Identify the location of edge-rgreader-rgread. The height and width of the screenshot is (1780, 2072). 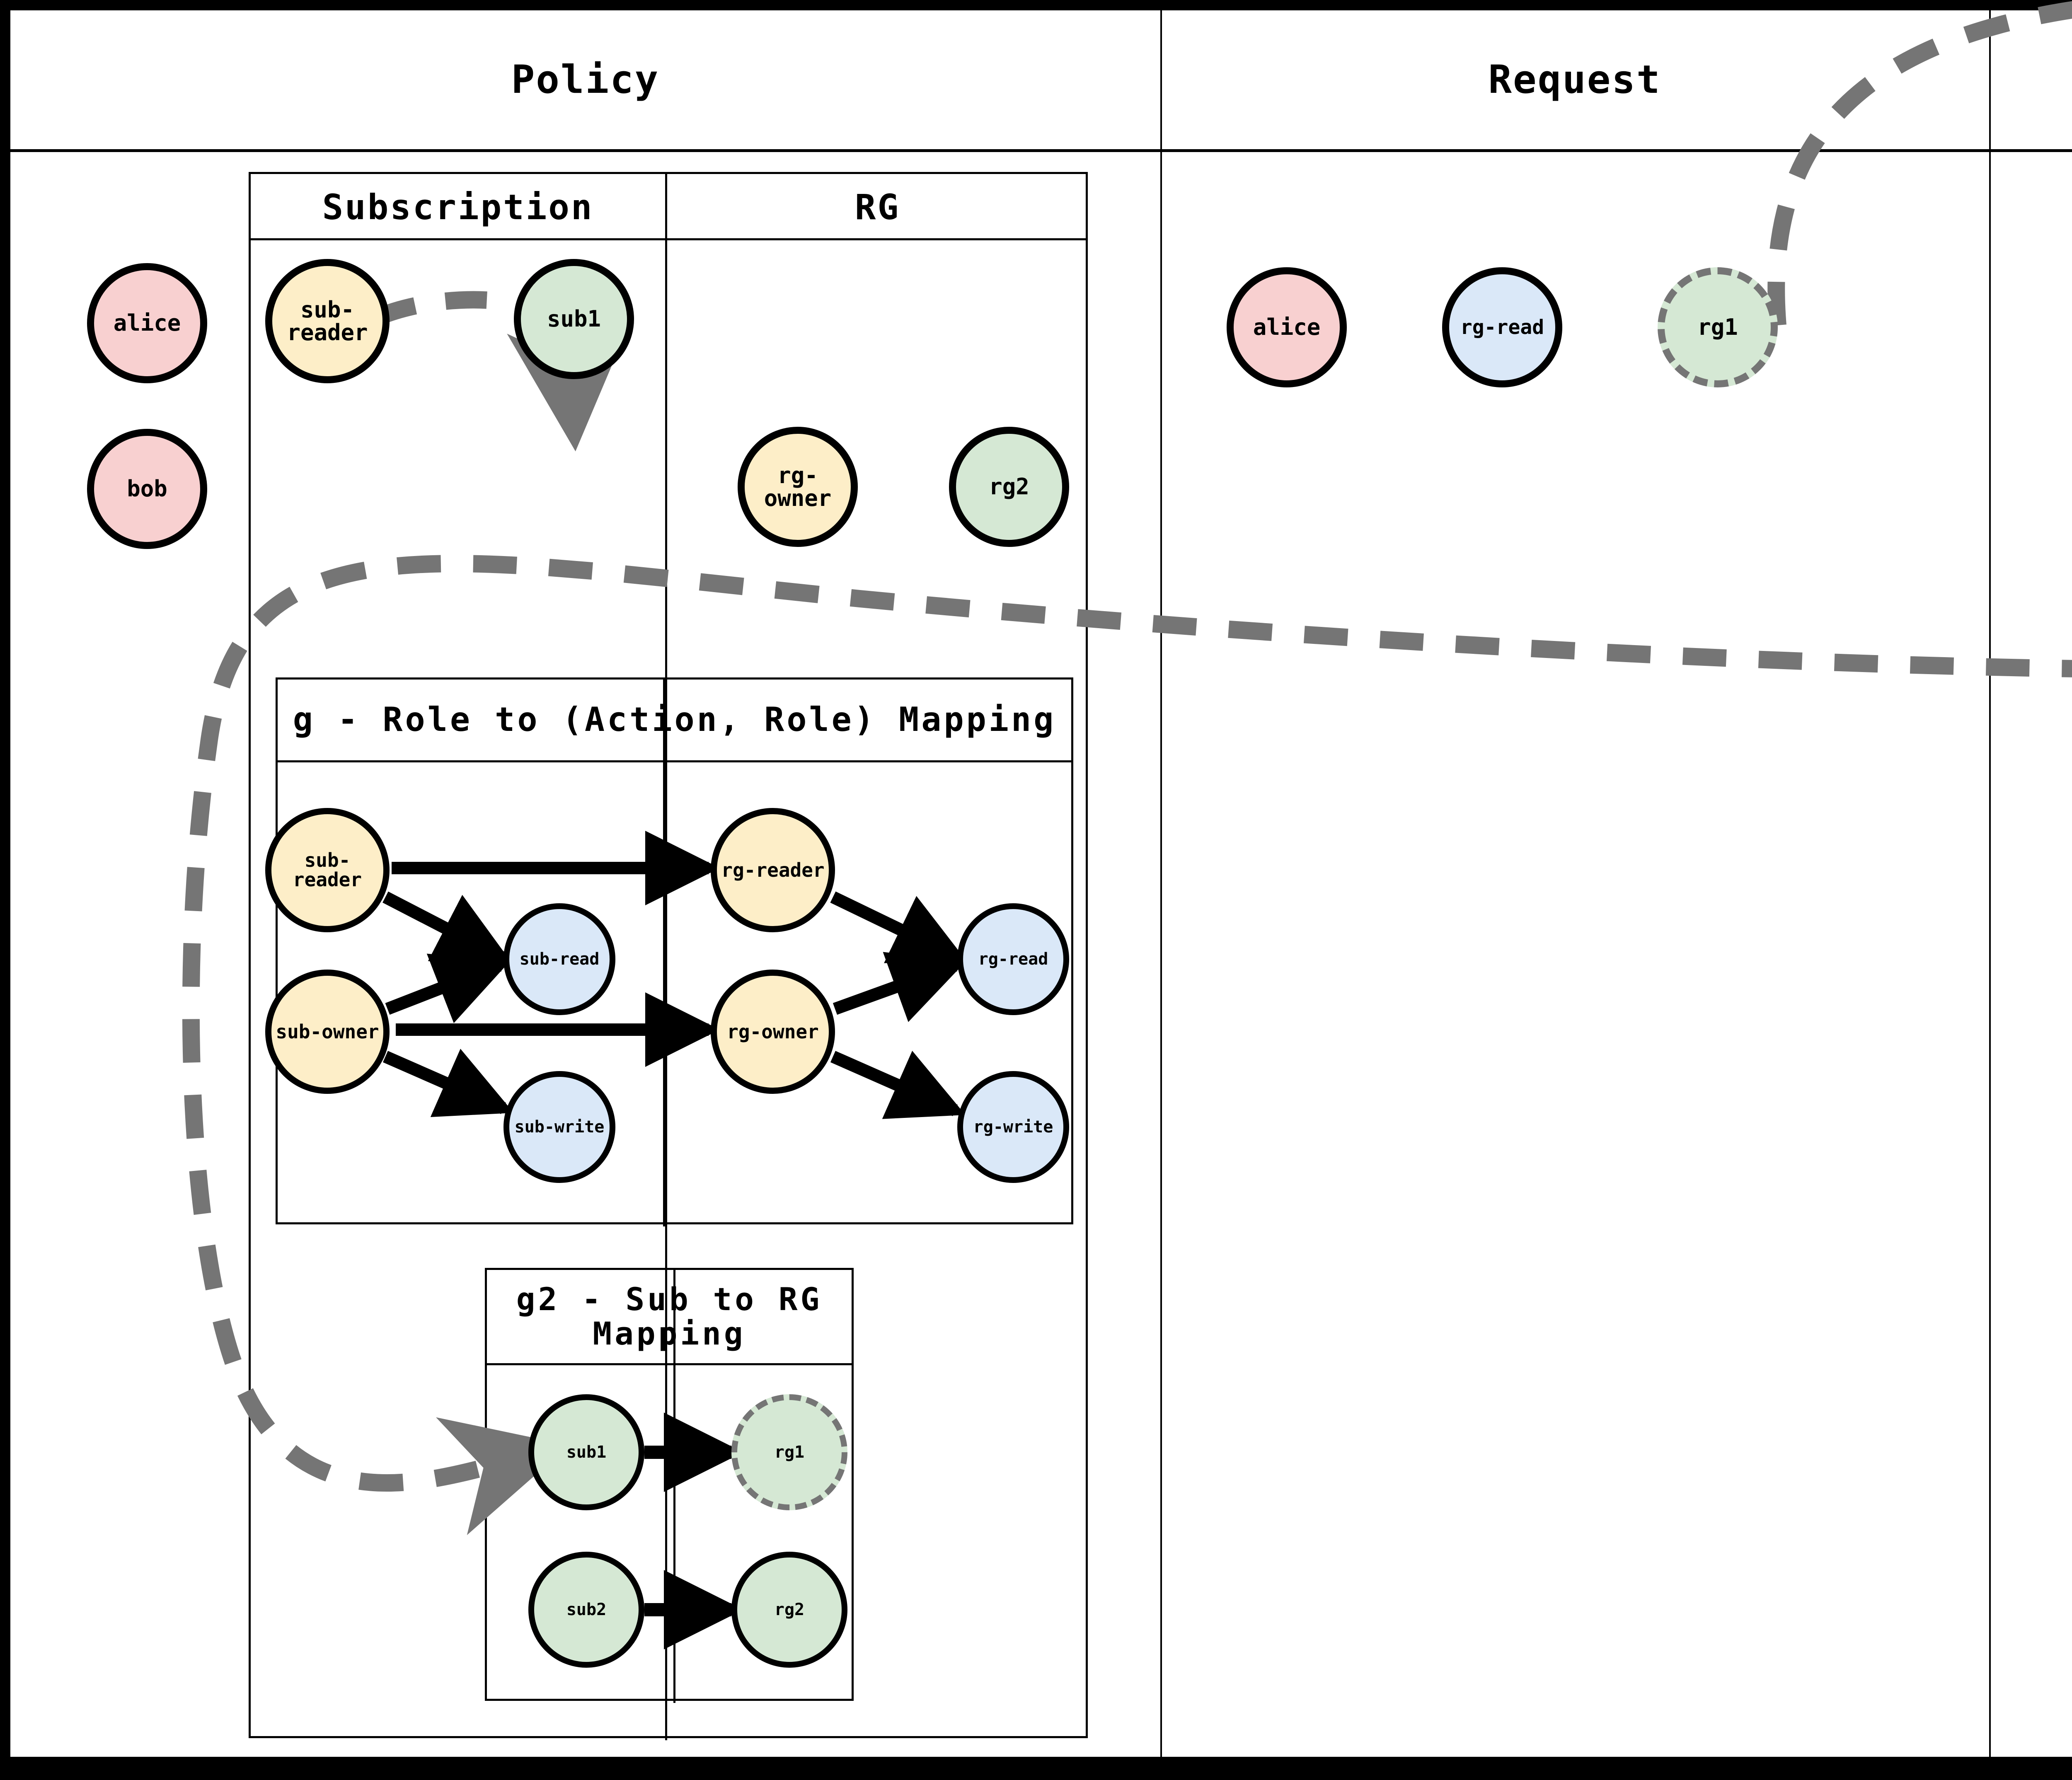
(899, 927).